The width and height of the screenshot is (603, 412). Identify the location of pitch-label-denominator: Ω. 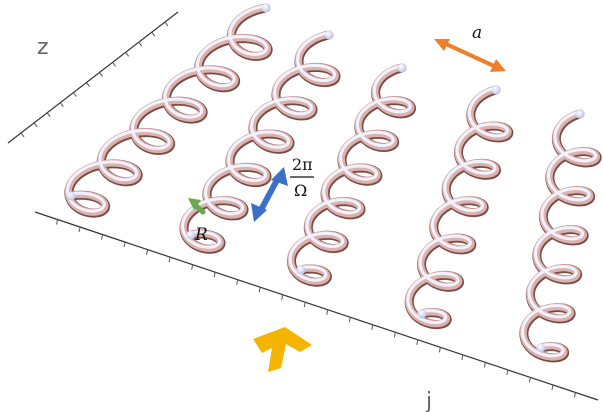
(300, 190).